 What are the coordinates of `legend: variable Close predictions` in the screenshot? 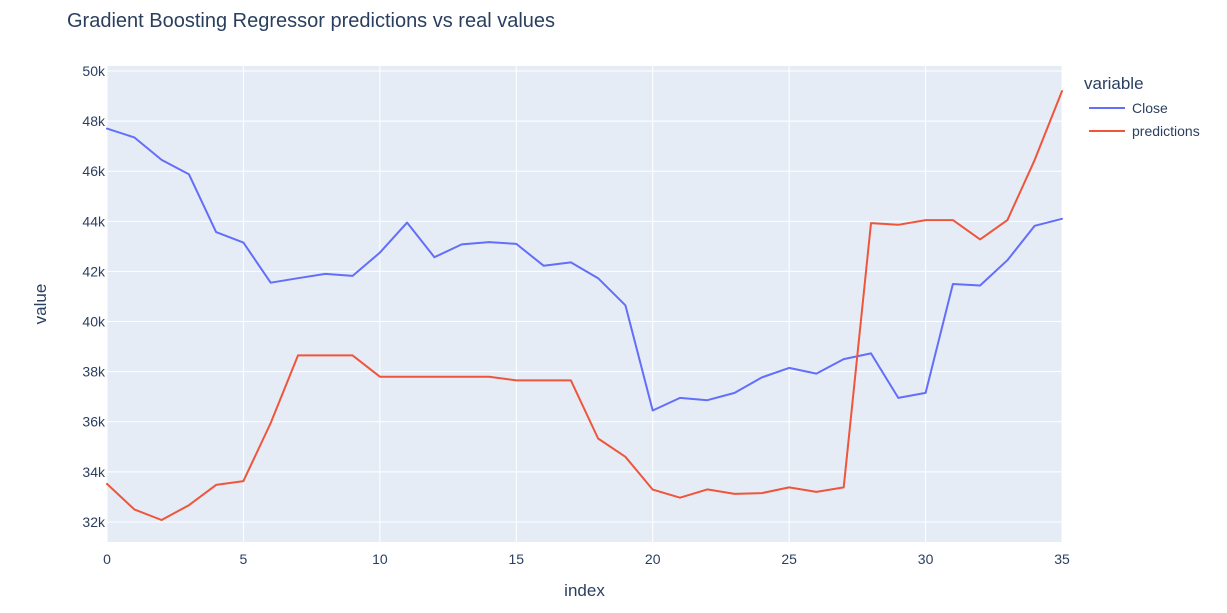 It's located at (1142, 106).